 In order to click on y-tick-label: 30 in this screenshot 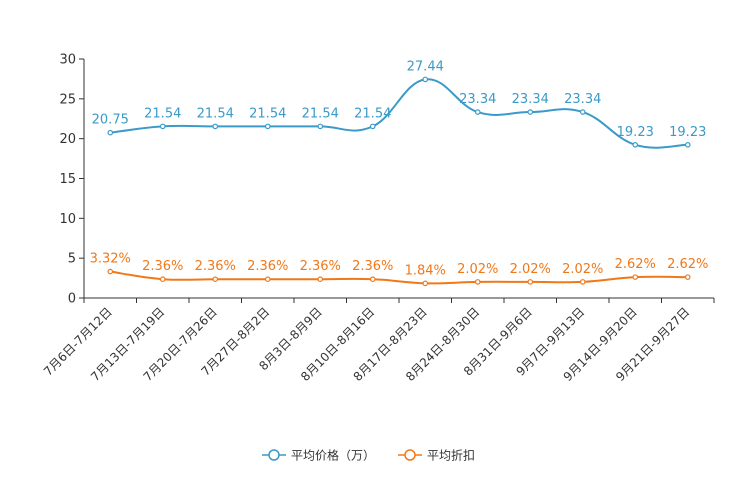, I will do `click(67, 60)`.